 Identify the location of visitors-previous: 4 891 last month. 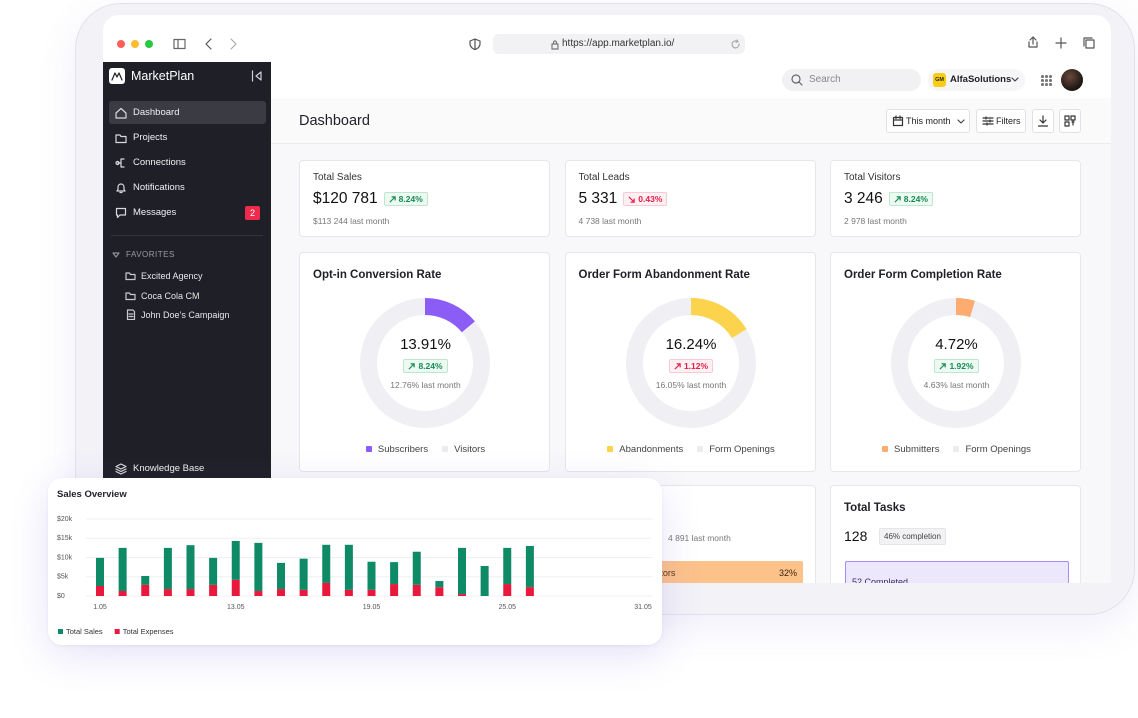
(699, 538).